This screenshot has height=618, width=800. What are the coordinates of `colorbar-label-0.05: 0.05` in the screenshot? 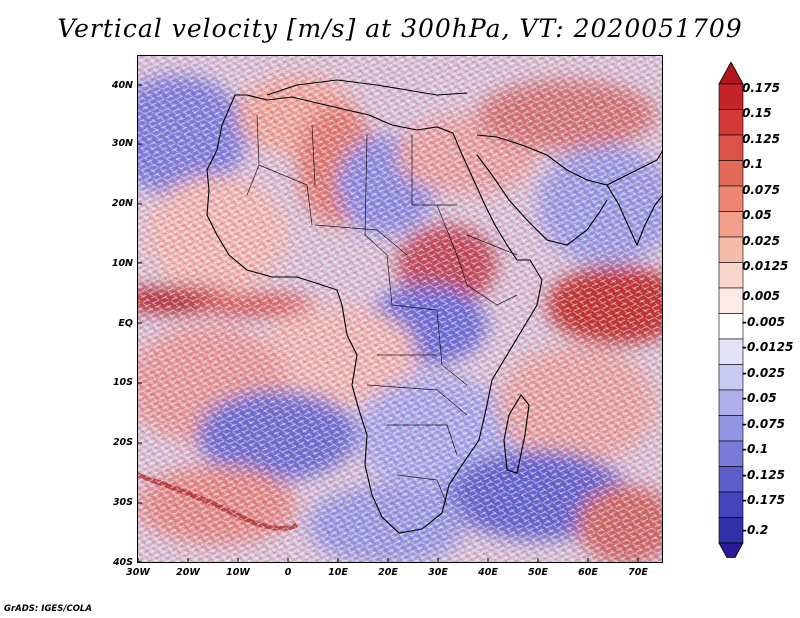 It's located at (757, 215).